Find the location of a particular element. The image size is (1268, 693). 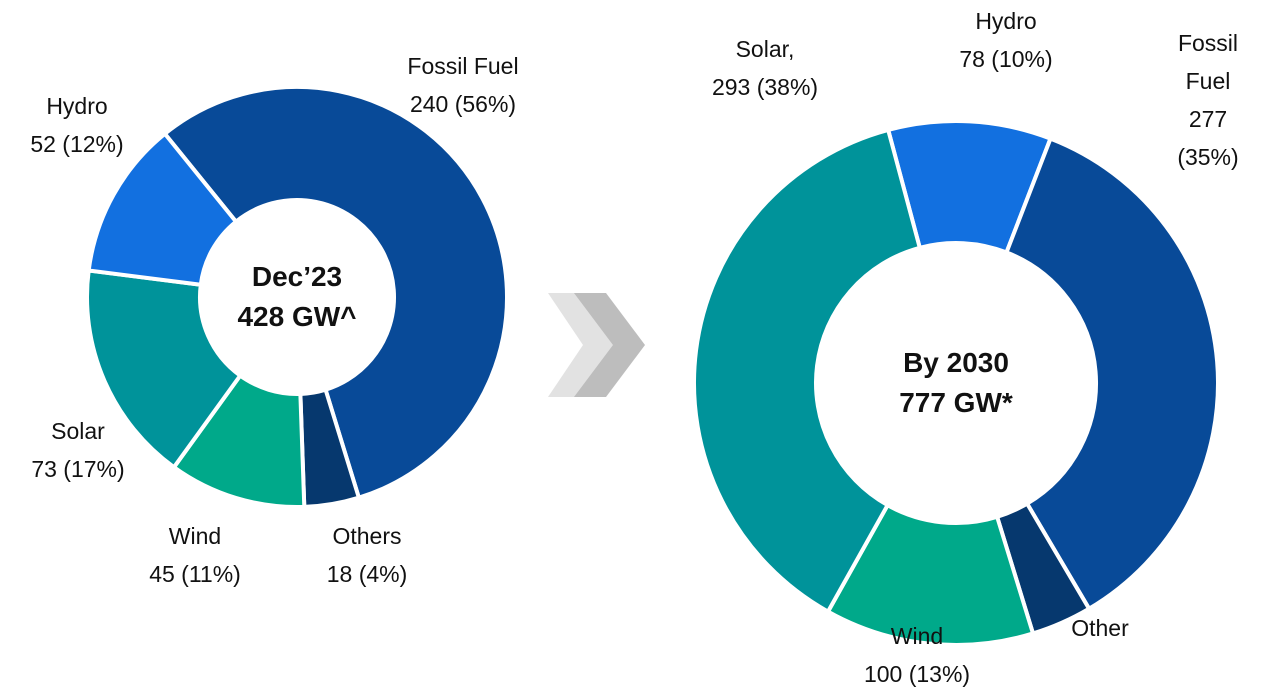

center-text: By 2030 777 GW* is located at coordinates (956, 383).